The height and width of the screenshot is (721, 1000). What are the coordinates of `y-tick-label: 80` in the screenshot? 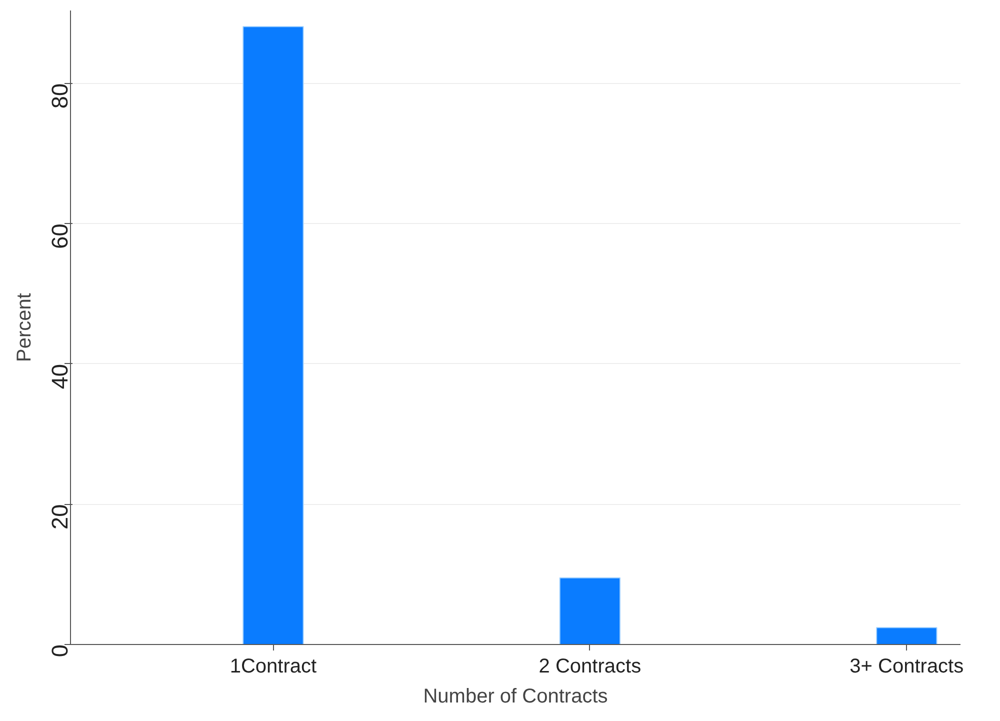 It's located at (59, 96).